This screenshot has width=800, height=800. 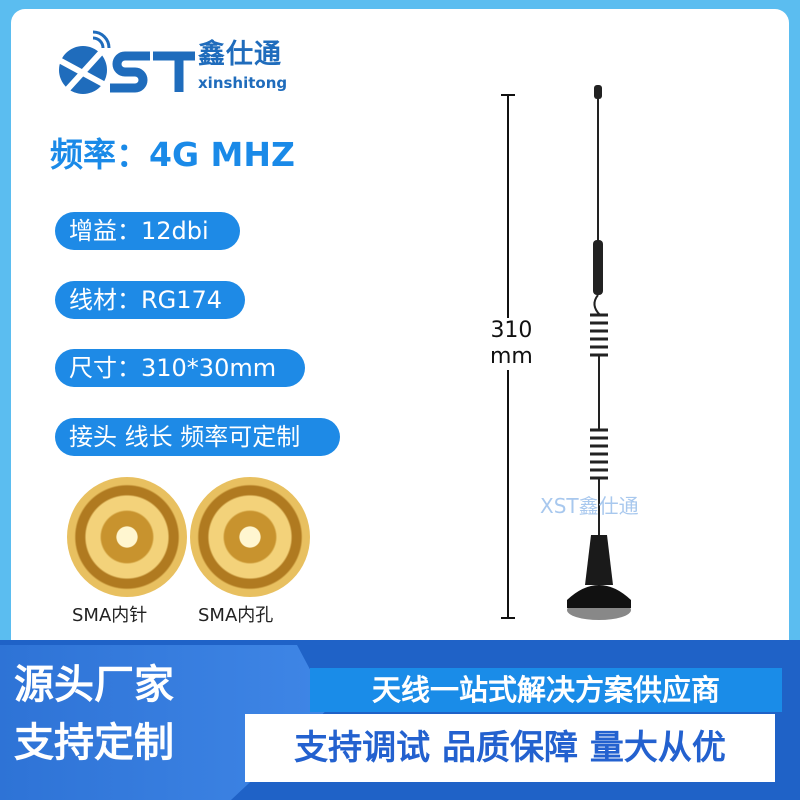 I want to click on spec-gain: 增益：12dbi, so click(x=147, y=231).